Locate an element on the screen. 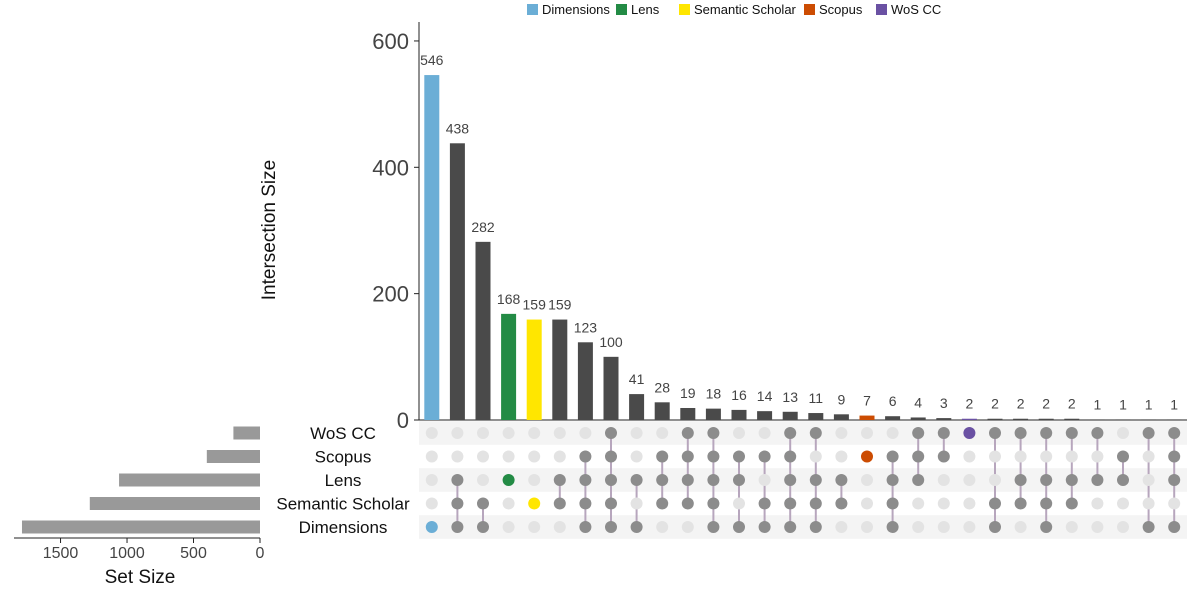 The height and width of the screenshot is (600, 1200). intersection-label-0: 546 is located at coordinates (432, 60).